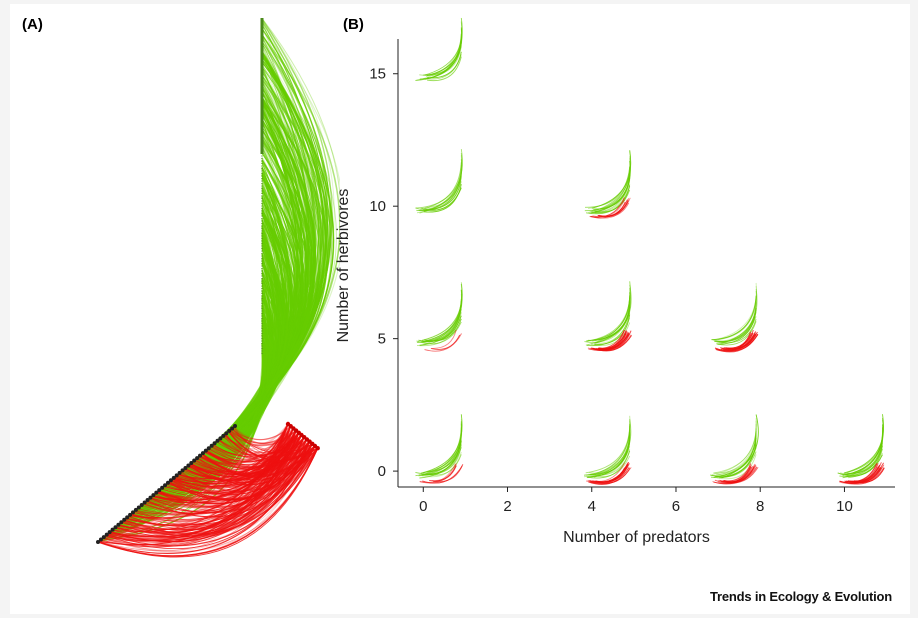  What do you see at coordinates (801, 596) in the screenshot?
I see `journal-name: Trends in Ecology & Evolution` at bounding box center [801, 596].